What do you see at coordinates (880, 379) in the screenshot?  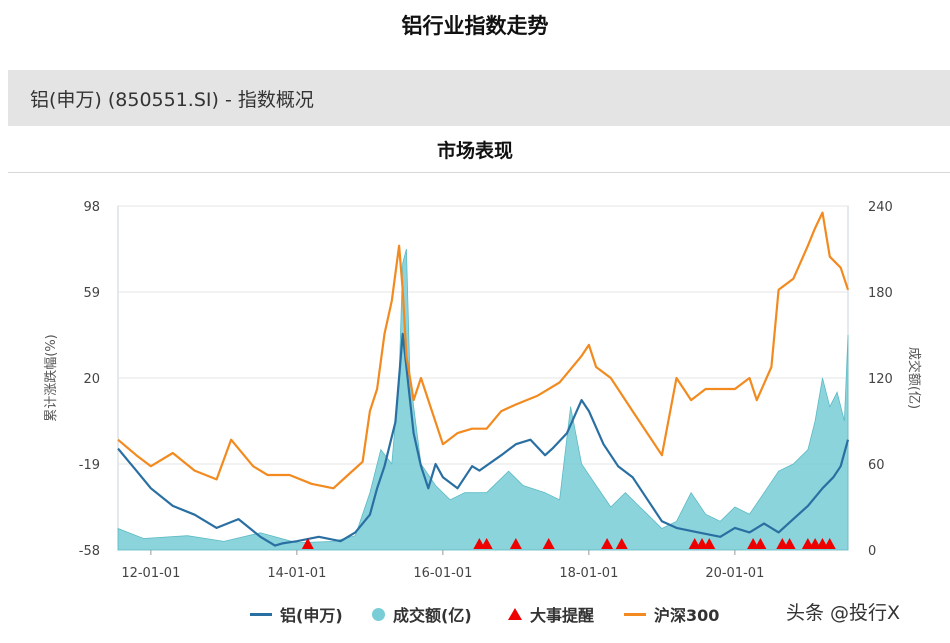 I see `y-right-tick-label: 120` at bounding box center [880, 379].